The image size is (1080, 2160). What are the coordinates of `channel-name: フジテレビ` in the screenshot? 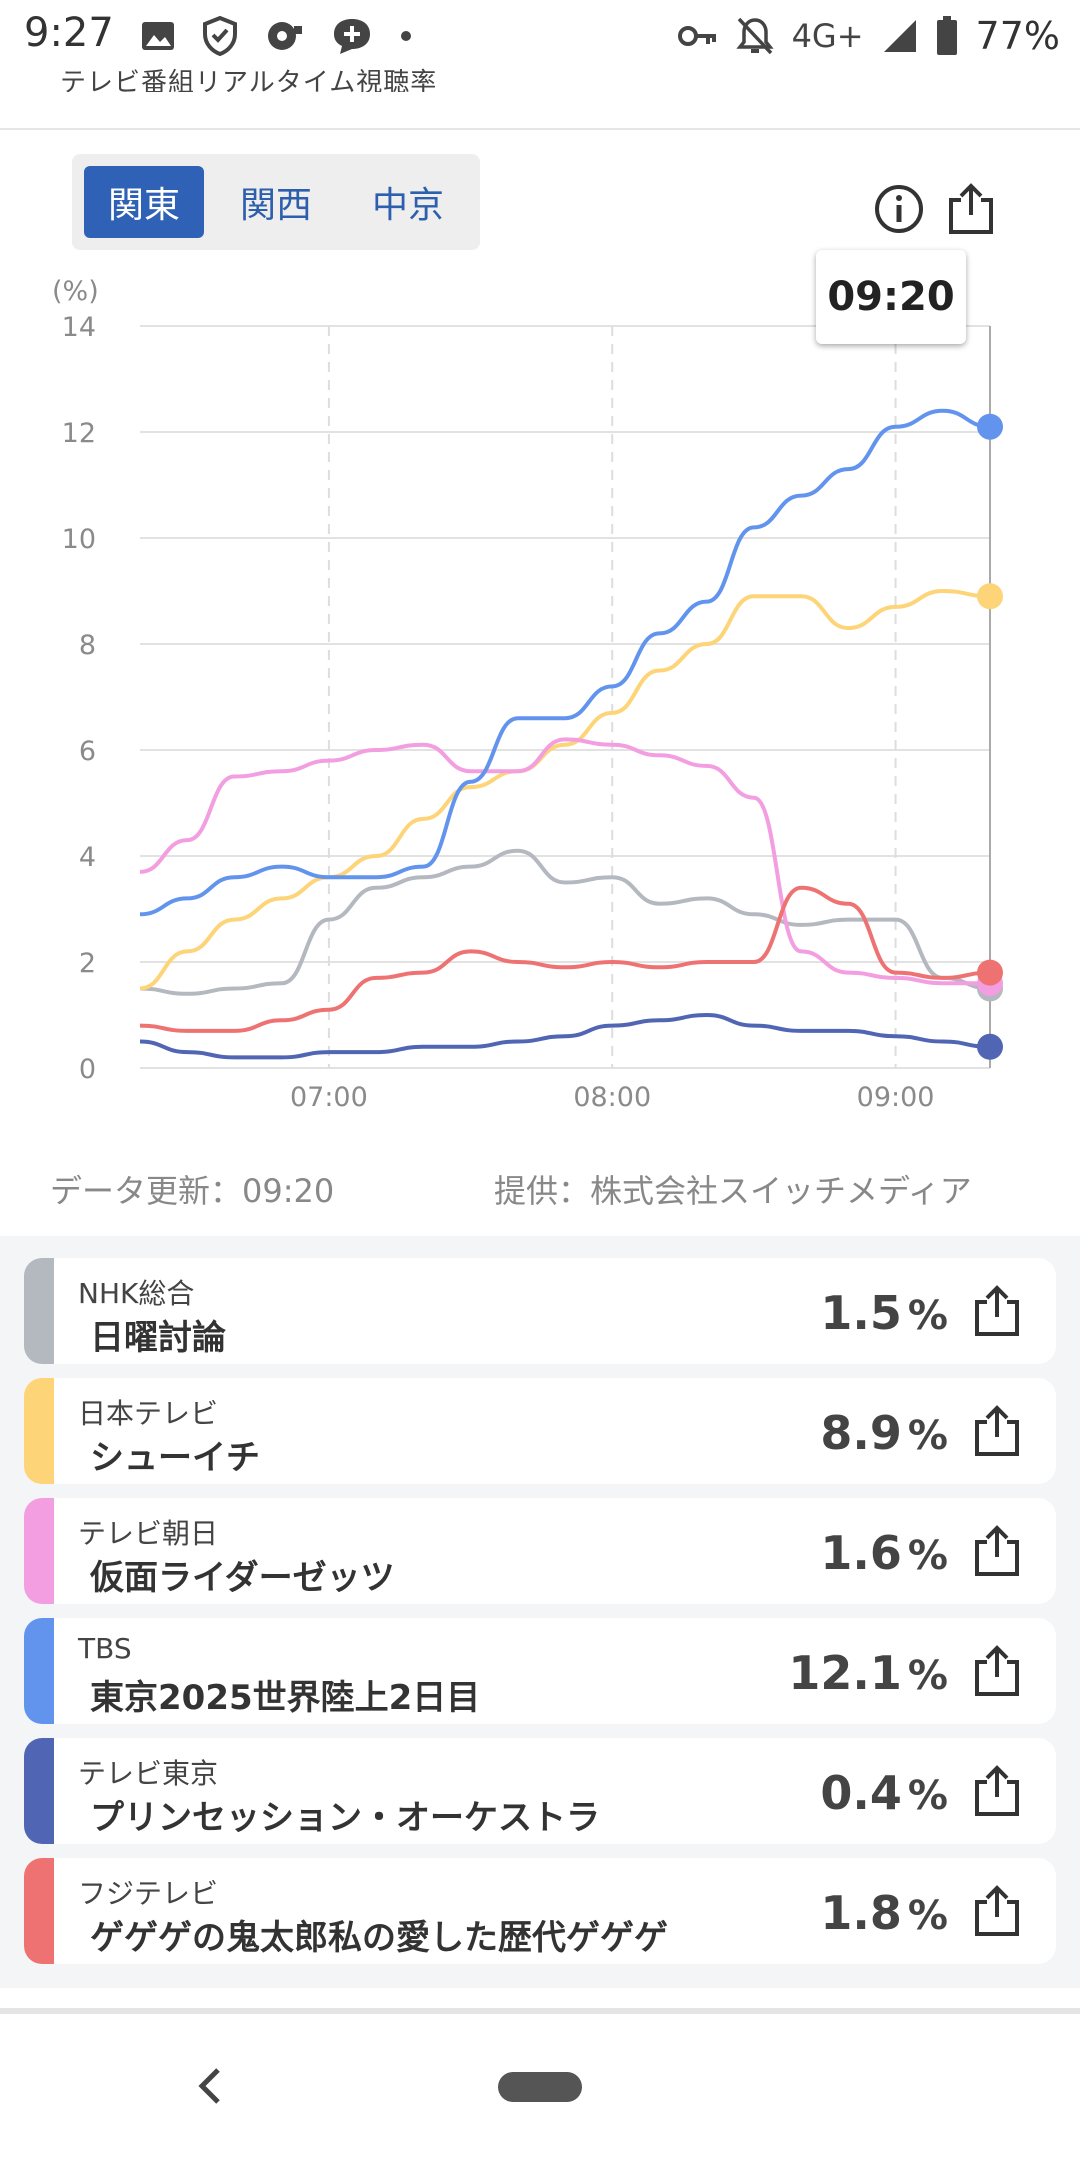 It's located at (148, 1893).